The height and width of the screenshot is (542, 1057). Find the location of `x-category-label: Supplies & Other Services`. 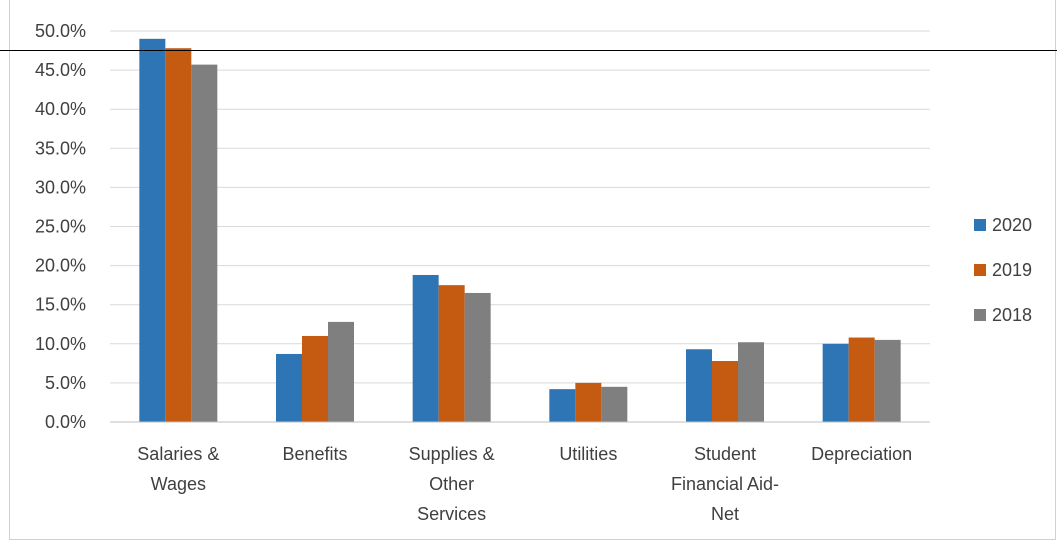

x-category-label: Supplies & Other Services is located at coordinates (452, 484).